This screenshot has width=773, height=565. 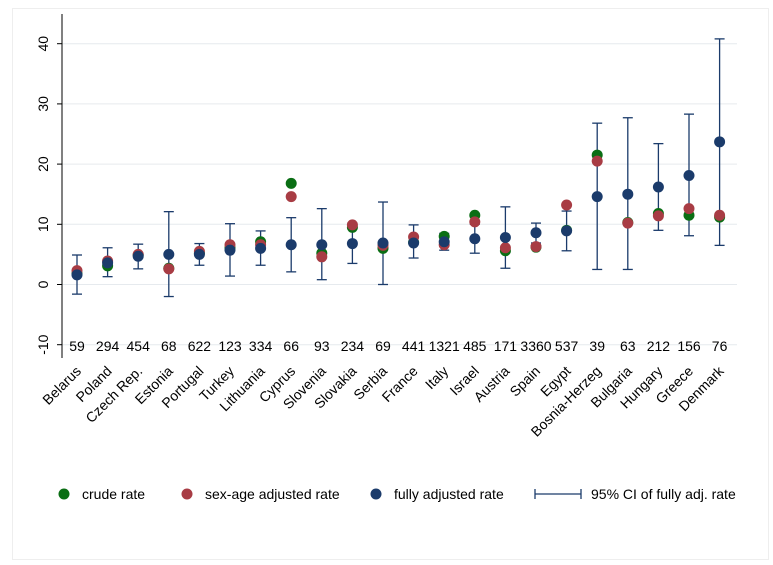 What do you see at coordinates (535, 346) in the screenshot?
I see `count-label: 3360` at bounding box center [535, 346].